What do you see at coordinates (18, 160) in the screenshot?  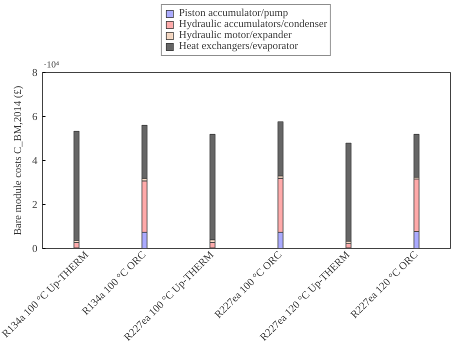 I see `y-axis-title: Bare module costs C_BM,2014 (£)` at bounding box center [18, 160].